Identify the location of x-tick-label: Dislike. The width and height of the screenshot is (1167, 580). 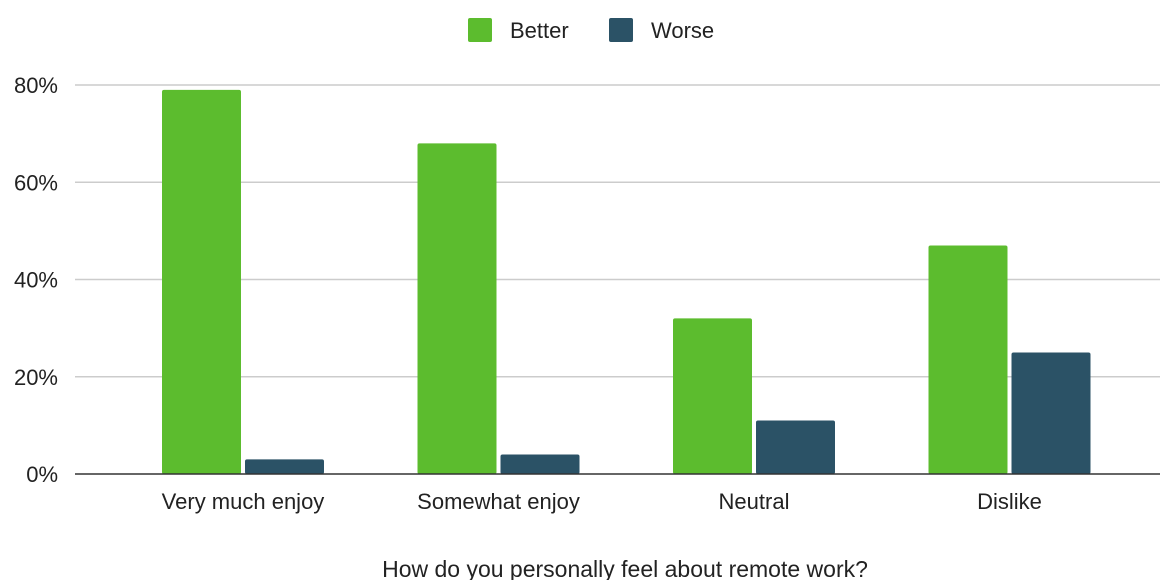
(1009, 501).